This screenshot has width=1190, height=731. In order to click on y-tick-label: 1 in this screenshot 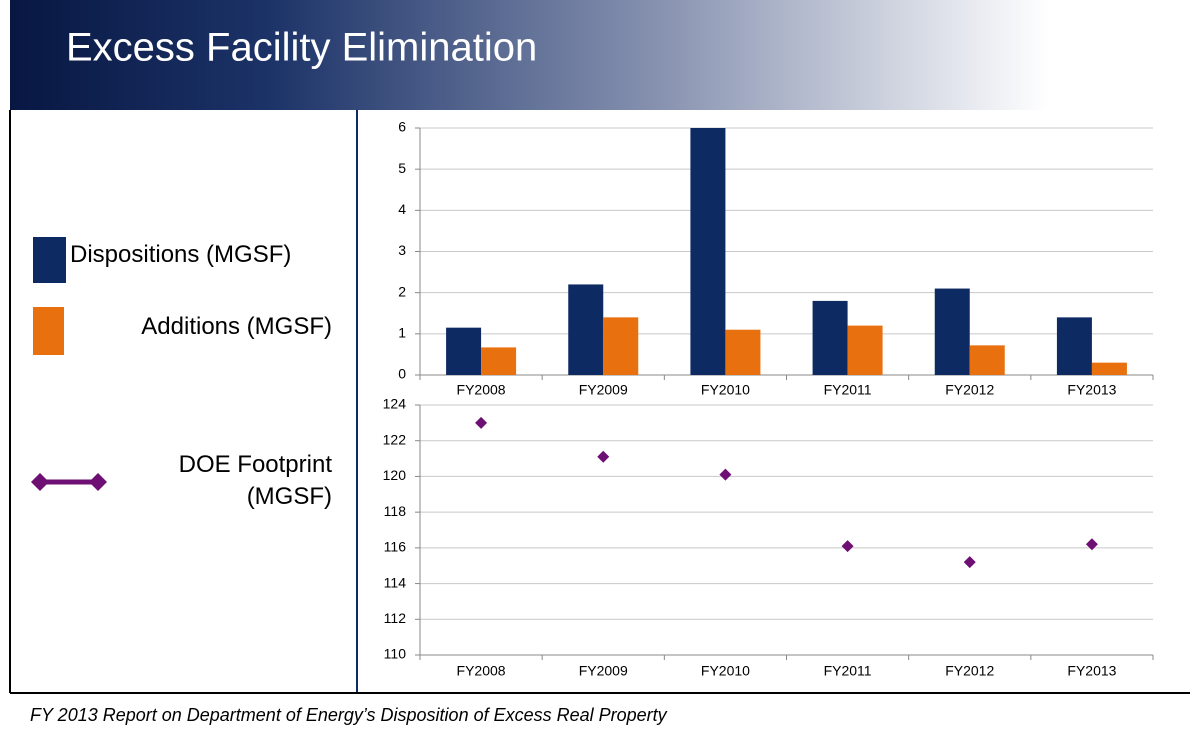, I will do `click(402, 333)`.